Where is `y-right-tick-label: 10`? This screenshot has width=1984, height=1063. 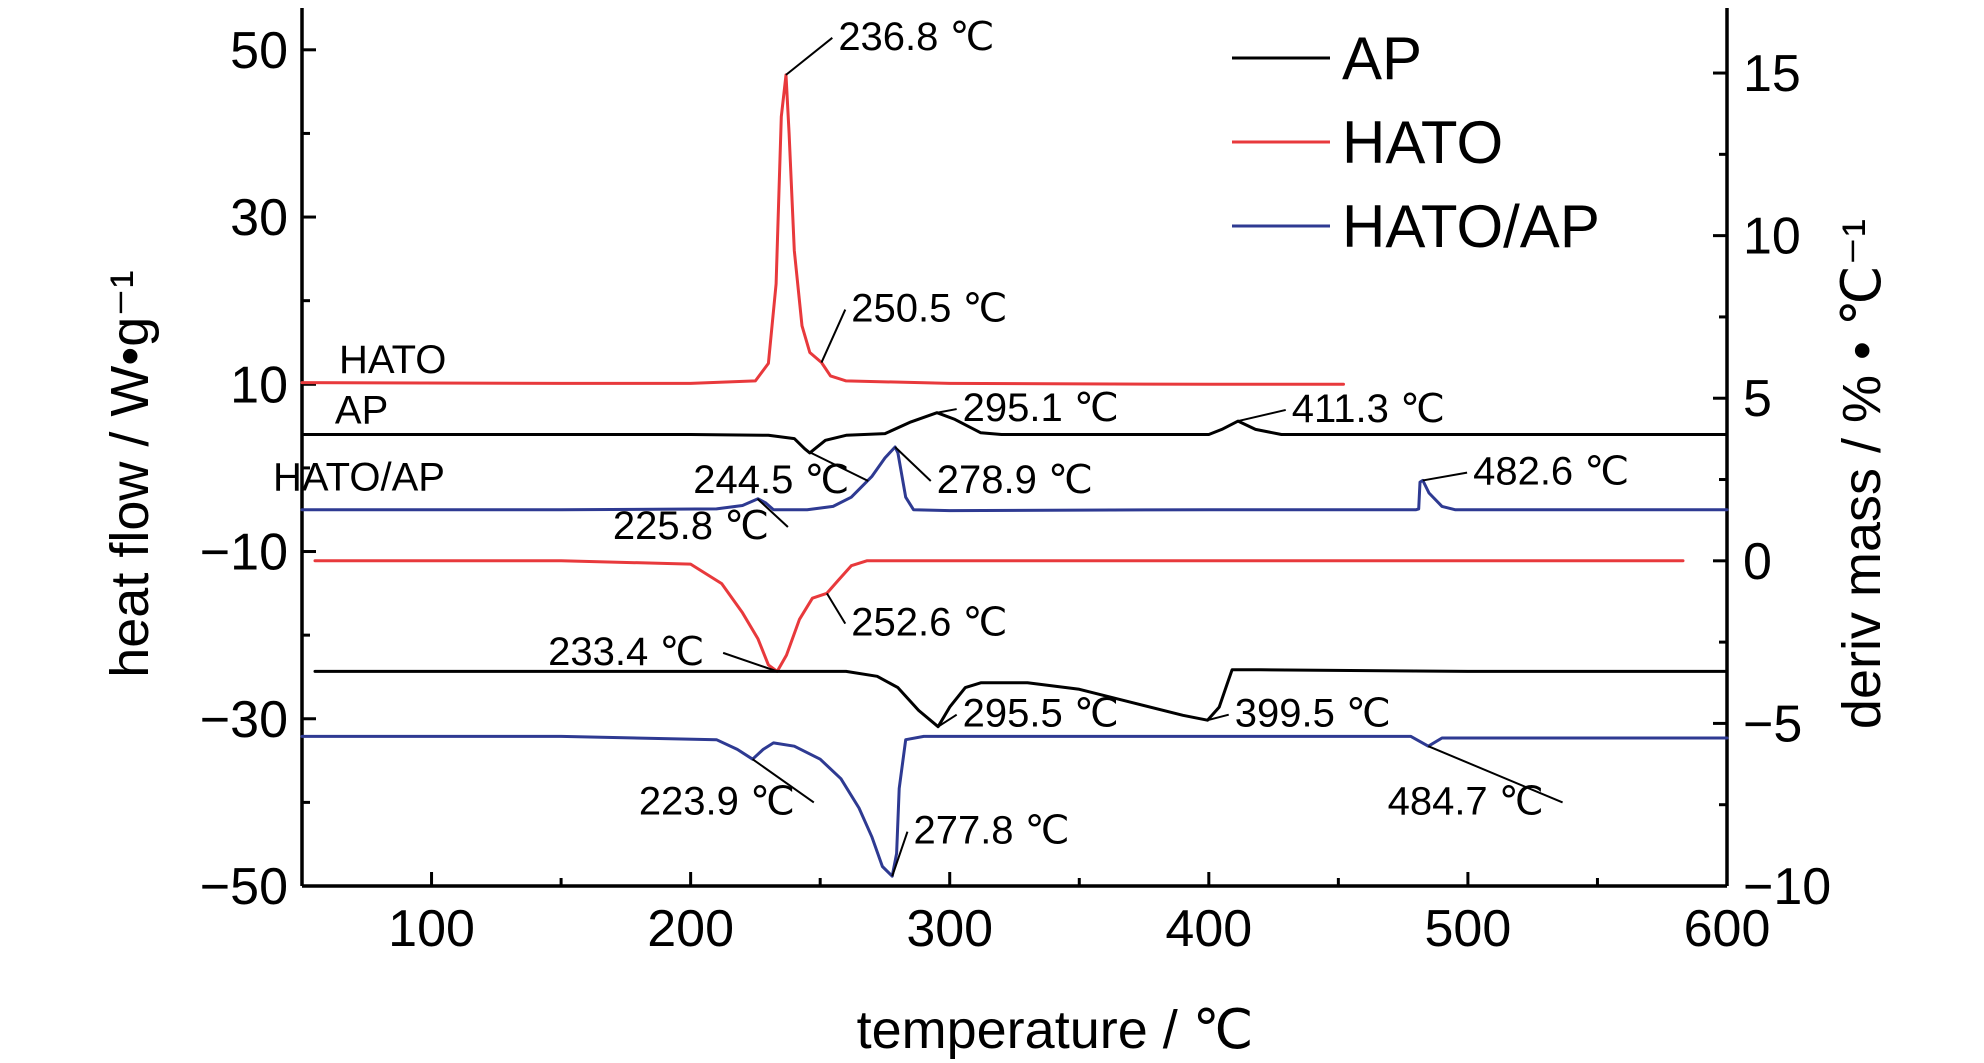 y-right-tick-label: 10 is located at coordinates (1772, 237).